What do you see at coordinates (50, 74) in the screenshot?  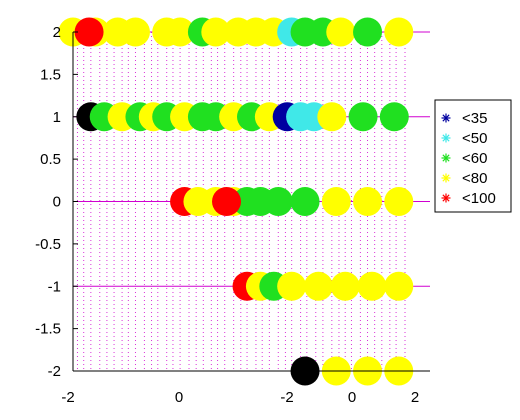 I see `y-tick-label-7: 1.5` at bounding box center [50, 74].